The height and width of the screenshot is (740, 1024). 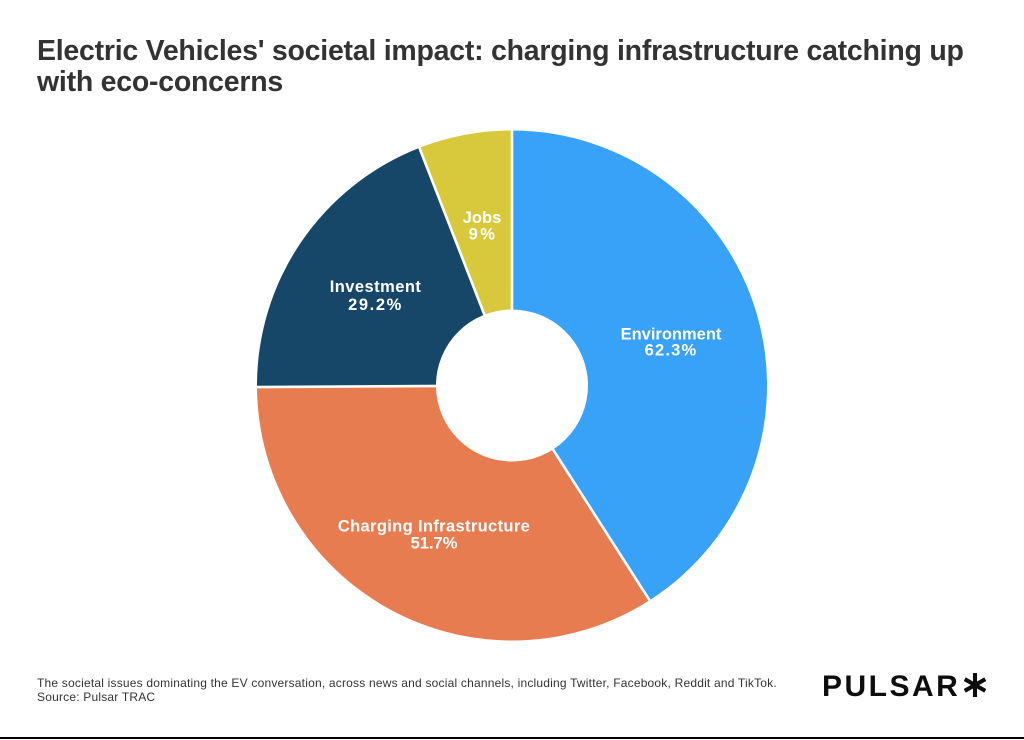 What do you see at coordinates (671, 351) in the screenshot?
I see `svg-text: 62.3%` at bounding box center [671, 351].